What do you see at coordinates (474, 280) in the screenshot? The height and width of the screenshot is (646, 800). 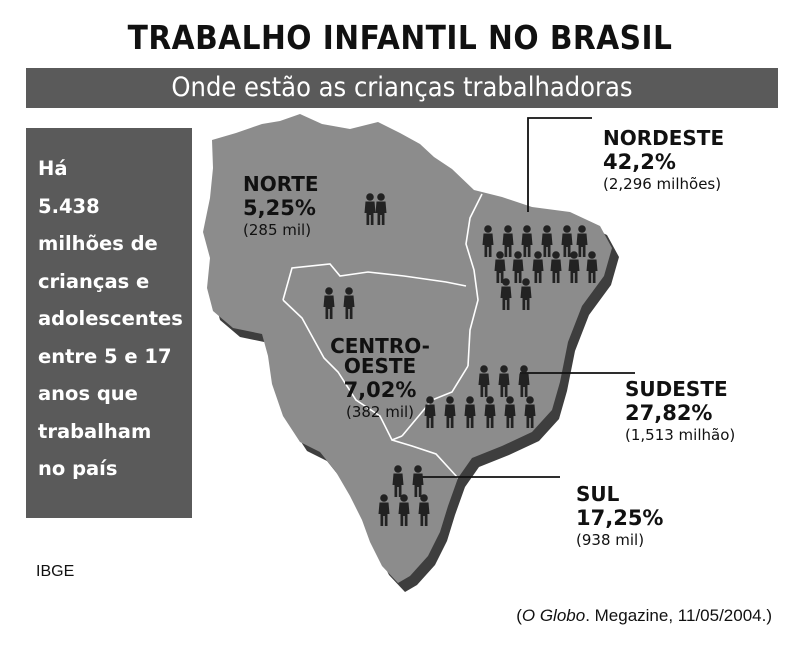 I see `border-norte-nordeste` at bounding box center [474, 280].